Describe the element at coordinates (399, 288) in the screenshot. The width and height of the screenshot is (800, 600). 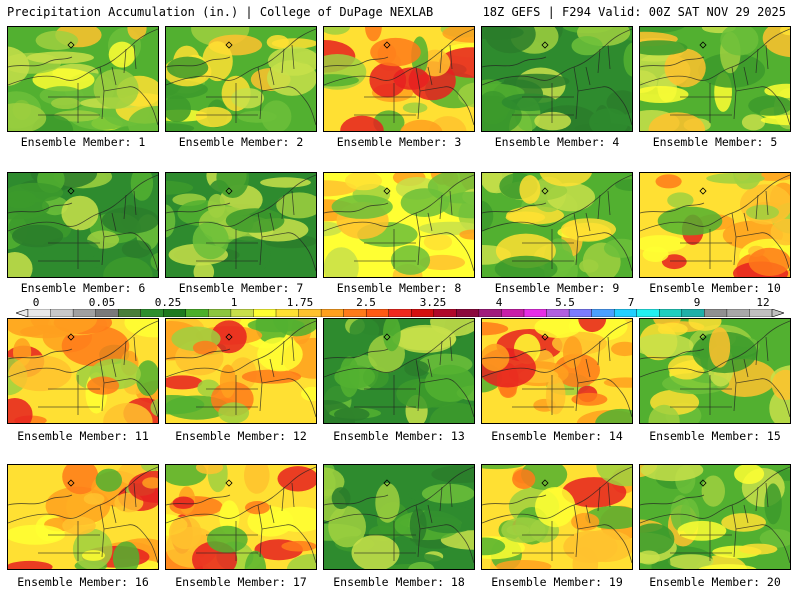
I see `ensemble-member-label: Ensemble Member: 8` at that location.